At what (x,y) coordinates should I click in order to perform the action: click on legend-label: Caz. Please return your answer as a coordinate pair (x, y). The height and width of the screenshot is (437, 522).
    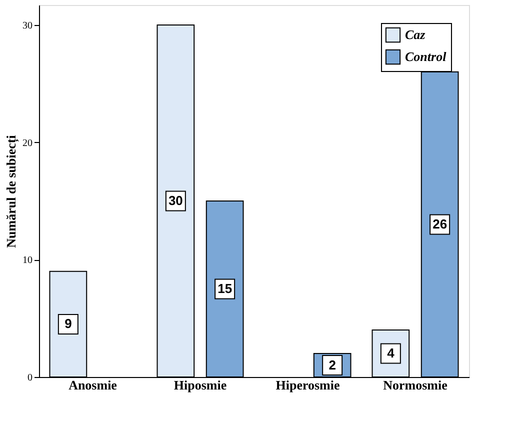
    Looking at the image, I should click on (415, 34).